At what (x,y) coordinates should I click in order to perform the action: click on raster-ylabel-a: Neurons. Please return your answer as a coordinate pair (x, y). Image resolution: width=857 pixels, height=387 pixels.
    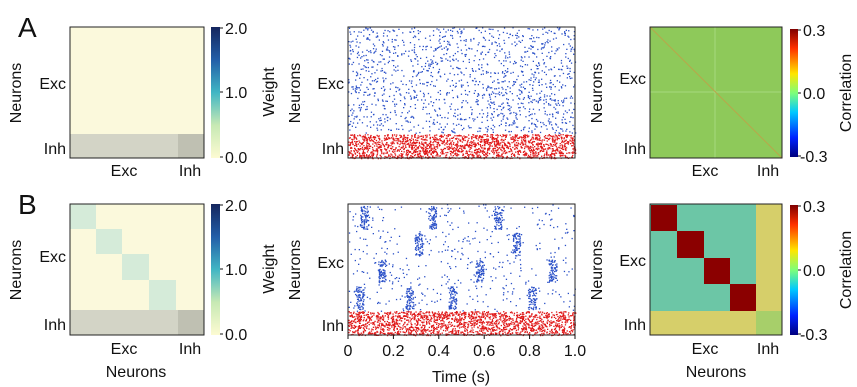
    Looking at the image, I should click on (295, 93).